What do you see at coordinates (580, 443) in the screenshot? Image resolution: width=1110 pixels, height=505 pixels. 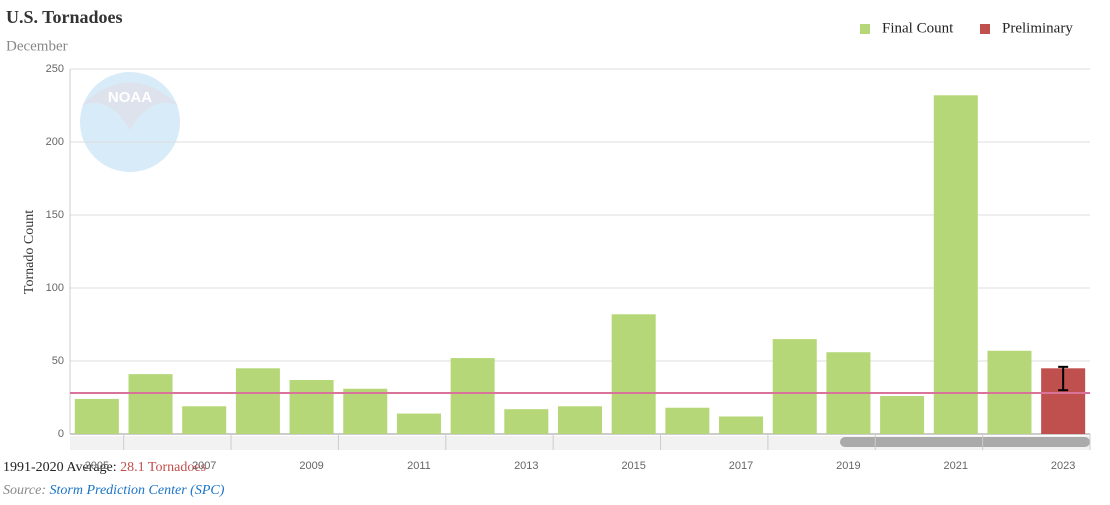 I see `navigator` at bounding box center [580, 443].